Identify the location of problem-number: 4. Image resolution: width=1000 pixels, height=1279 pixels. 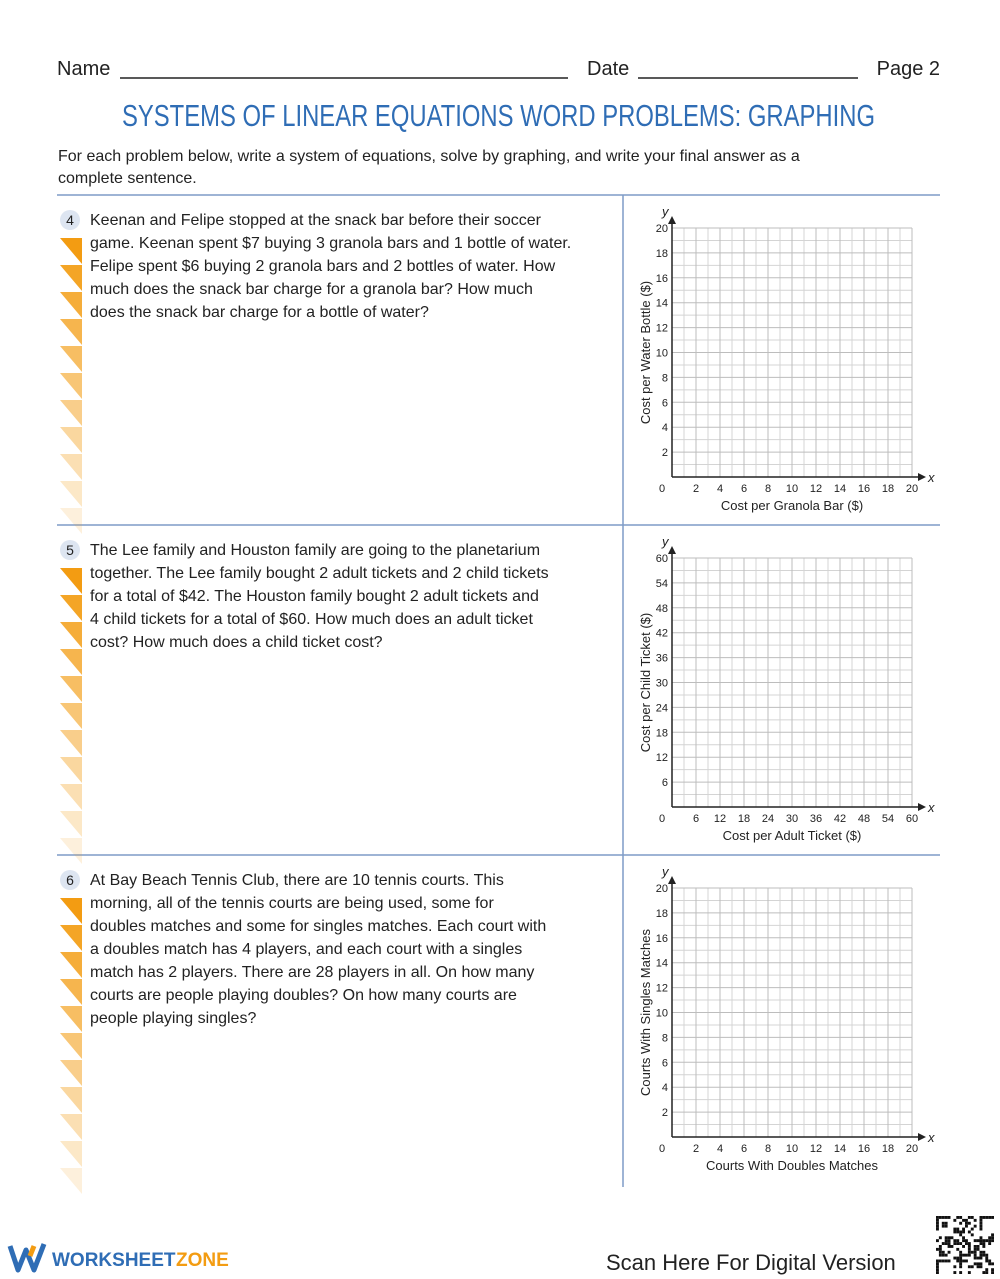
(70, 220).